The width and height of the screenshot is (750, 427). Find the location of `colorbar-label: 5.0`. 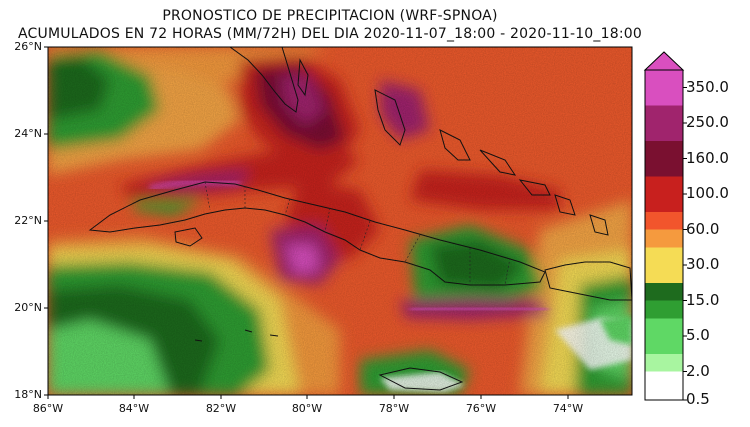

colorbar-label: 5.0 is located at coordinates (698, 335).